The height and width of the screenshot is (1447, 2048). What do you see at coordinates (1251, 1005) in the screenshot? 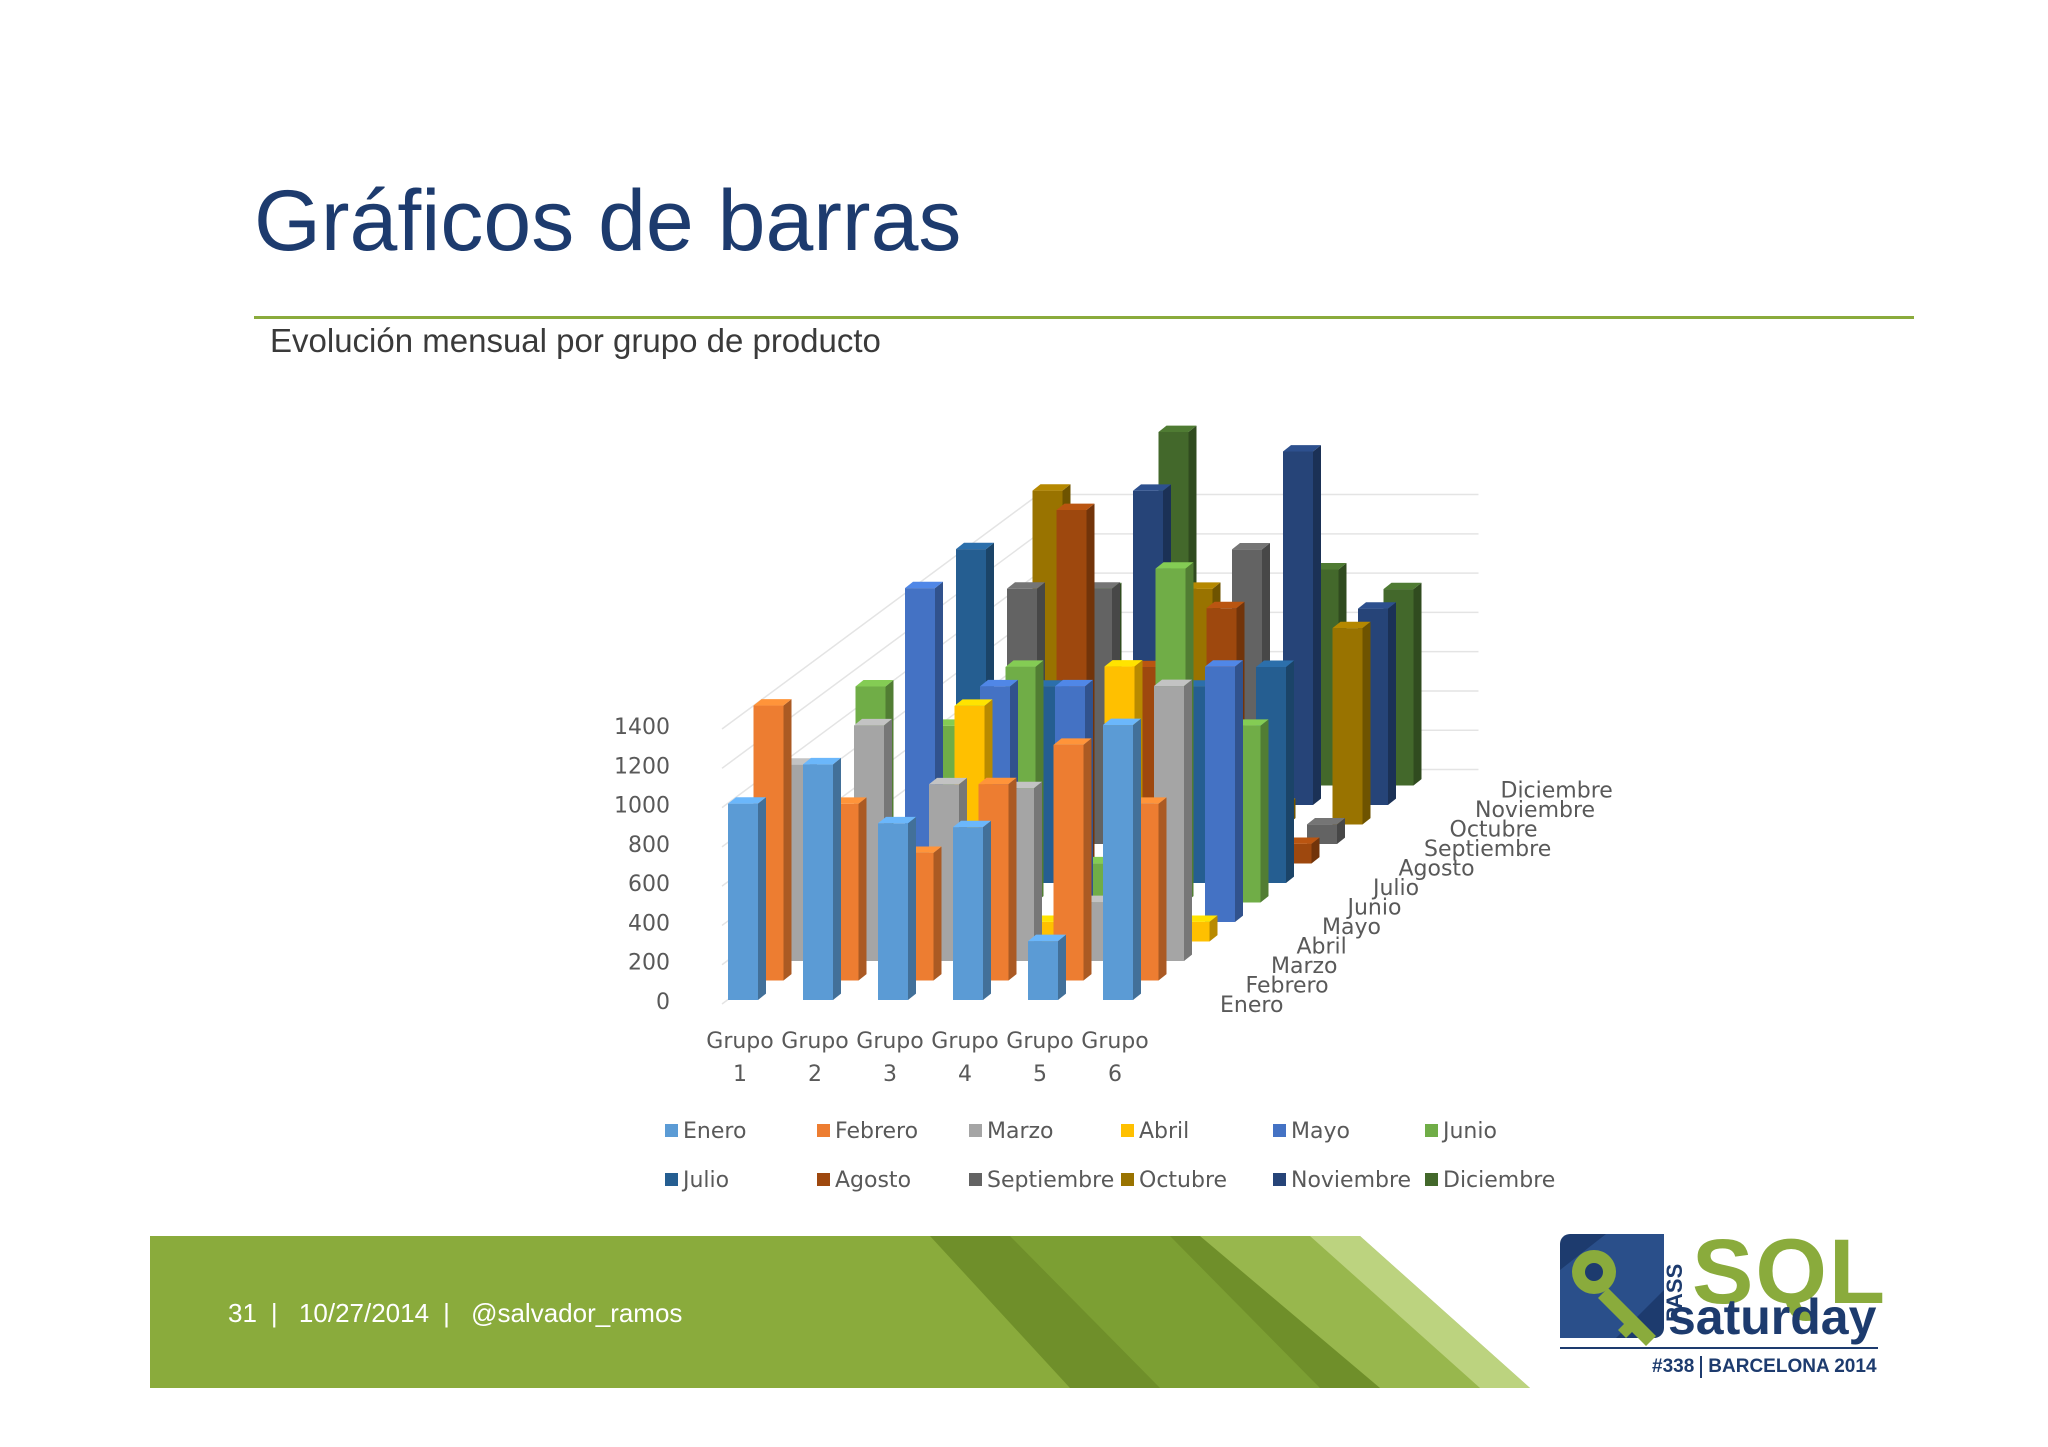
I see `depth-axis-label: Enero` at bounding box center [1251, 1005].